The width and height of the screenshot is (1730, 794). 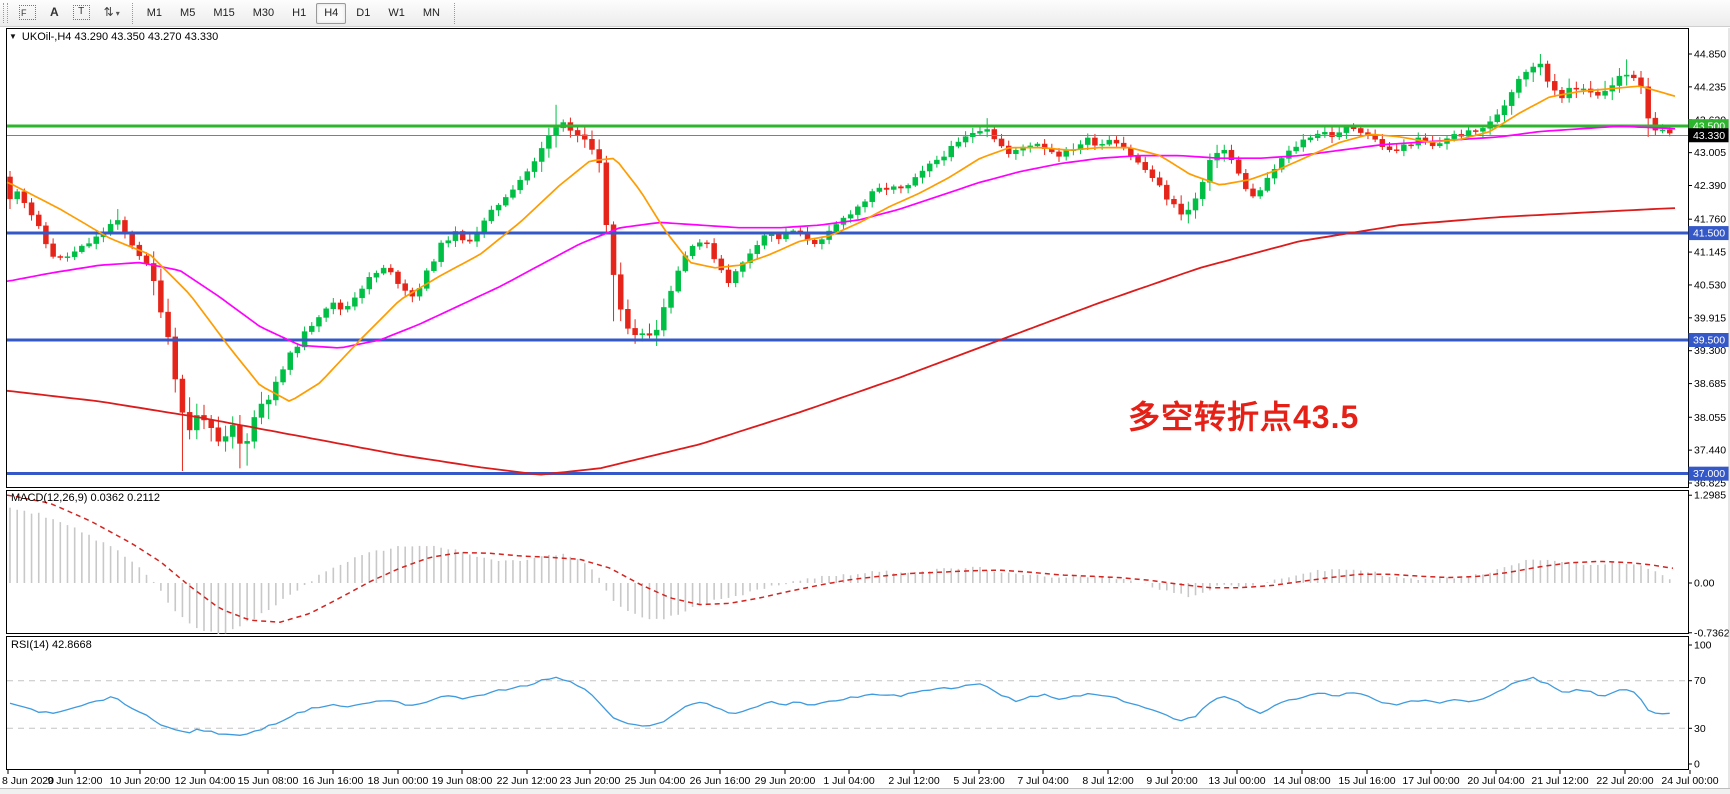 What do you see at coordinates (1244, 417) in the screenshot?
I see `chart-annotation: 多空转折点43.5` at bounding box center [1244, 417].